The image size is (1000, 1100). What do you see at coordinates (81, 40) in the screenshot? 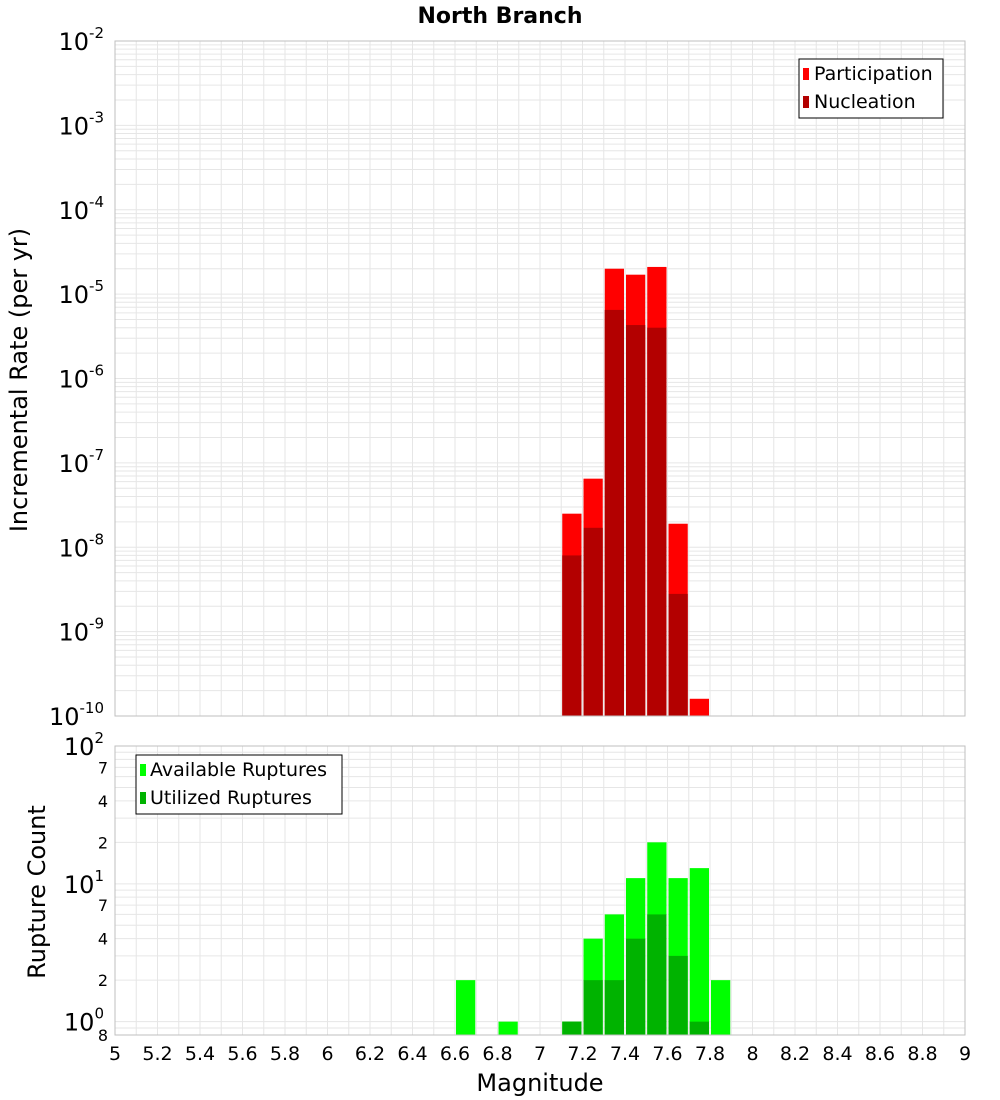
I see `rate-y-tick-label: 10⁻²` at bounding box center [81, 40].